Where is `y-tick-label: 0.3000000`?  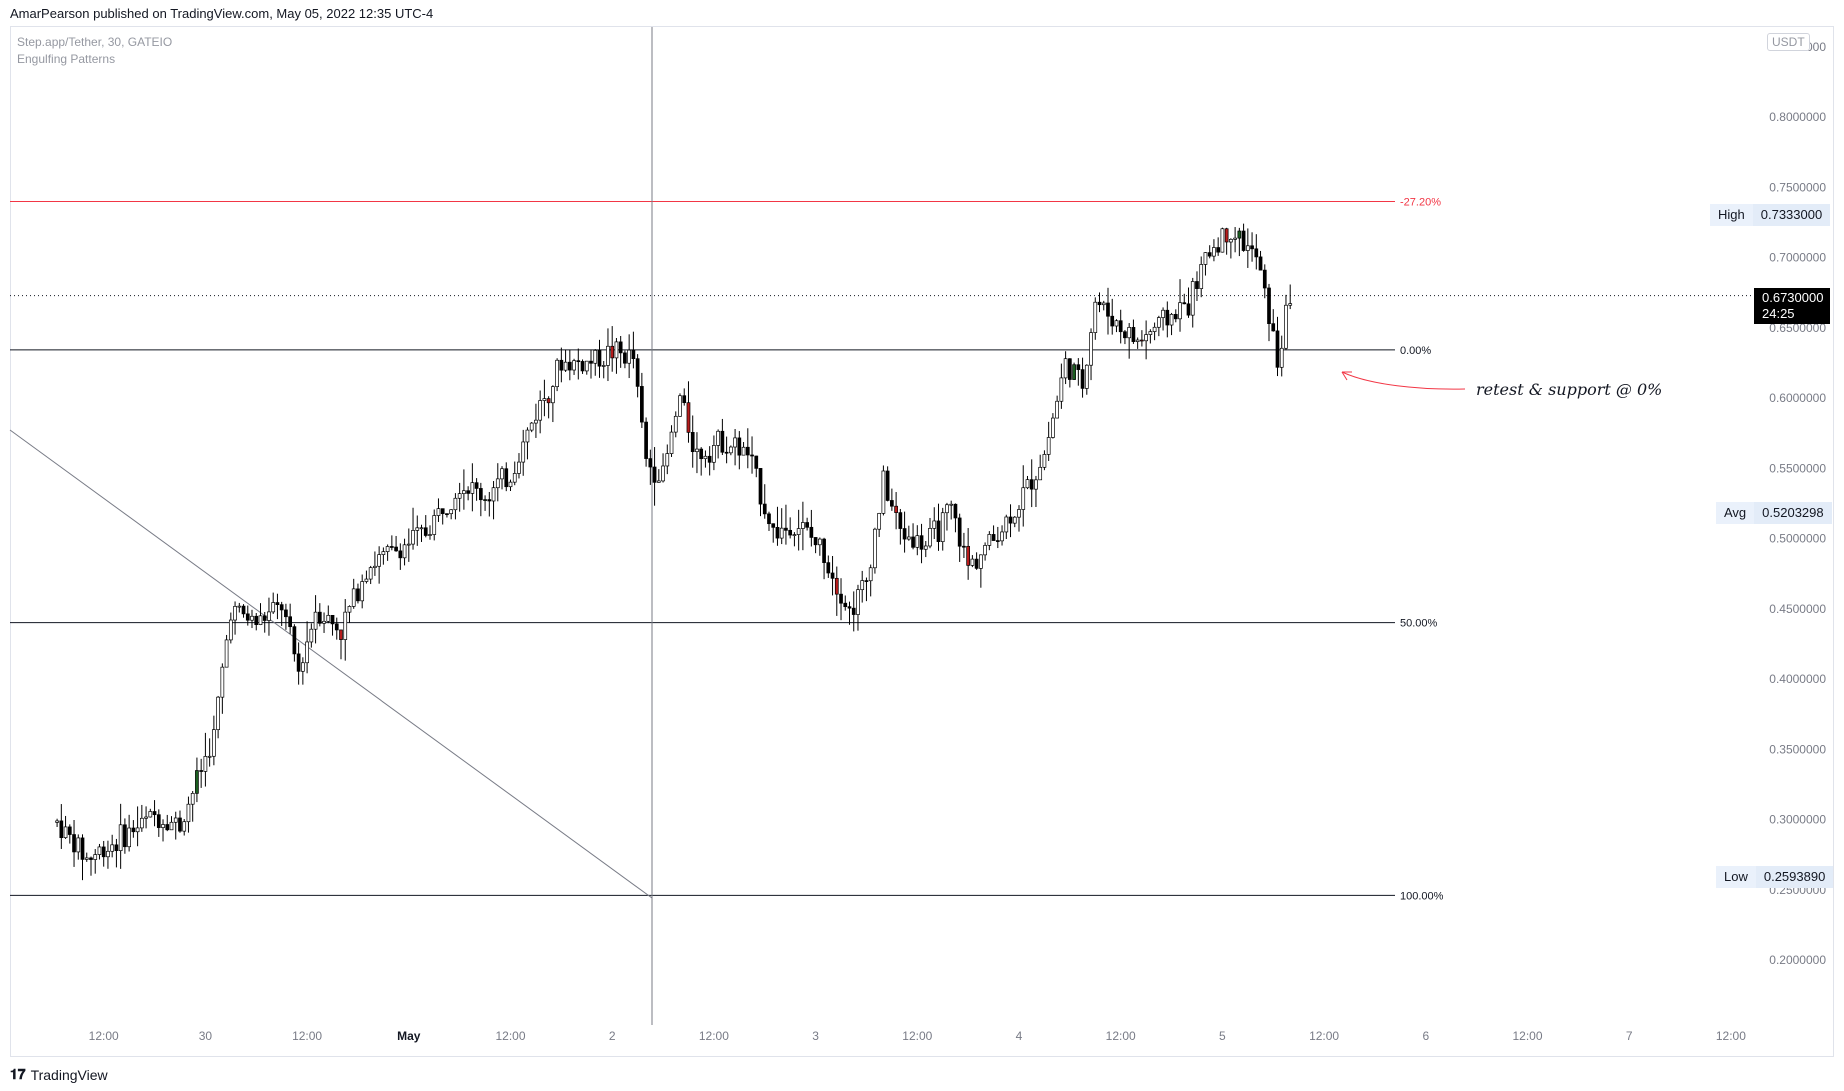
y-tick-label: 0.3000000 is located at coordinates (1797, 820).